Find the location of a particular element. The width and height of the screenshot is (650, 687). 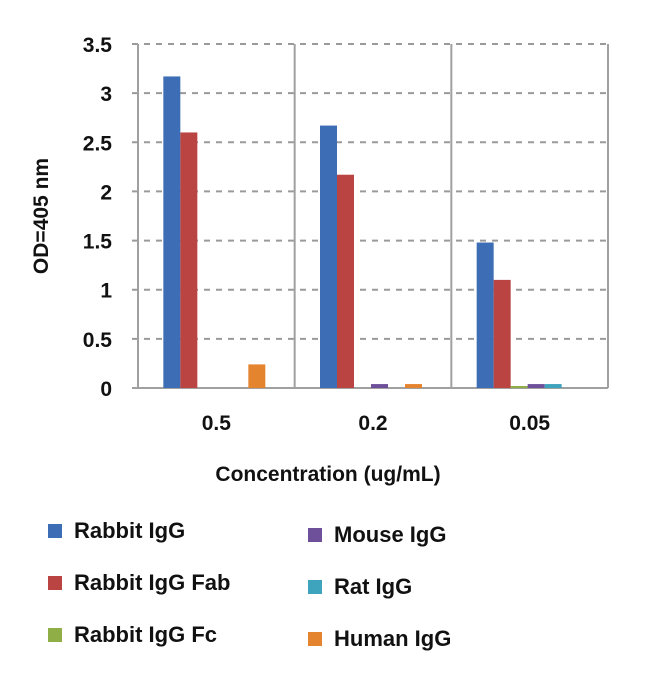

bar-human-igg-0.5 is located at coordinates (257, 376).